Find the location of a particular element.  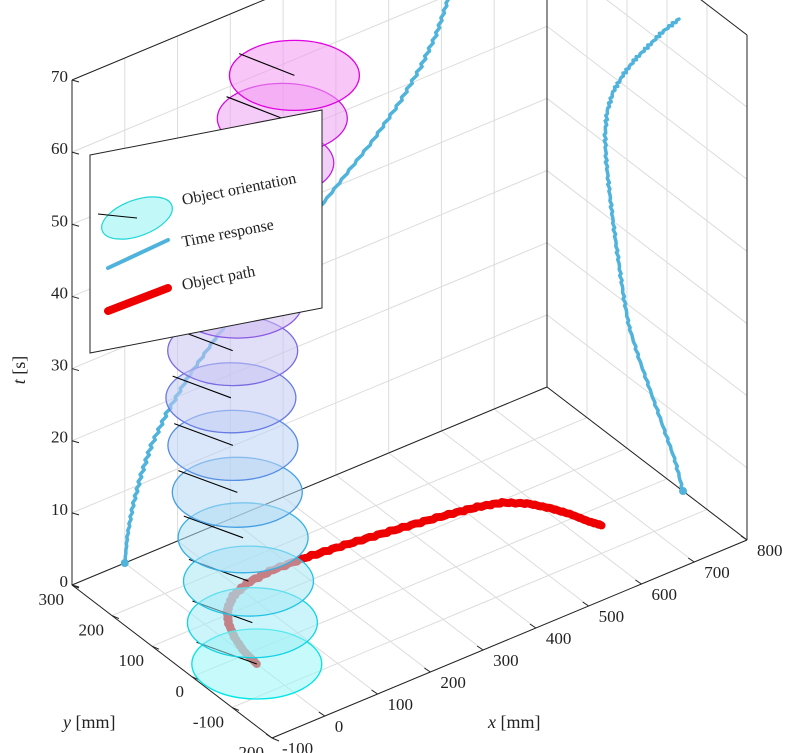

x-tick-label: 300 is located at coordinates (505, 660).